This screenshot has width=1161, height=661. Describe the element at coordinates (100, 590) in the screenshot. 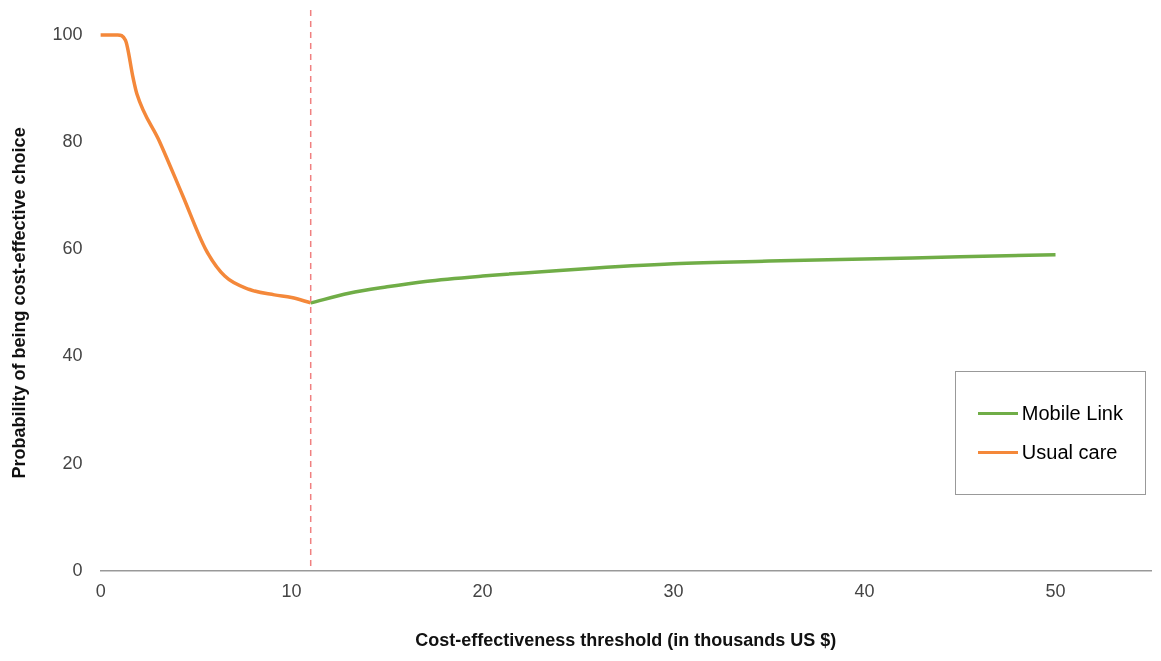

I see `x-tick-label: 0` at that location.